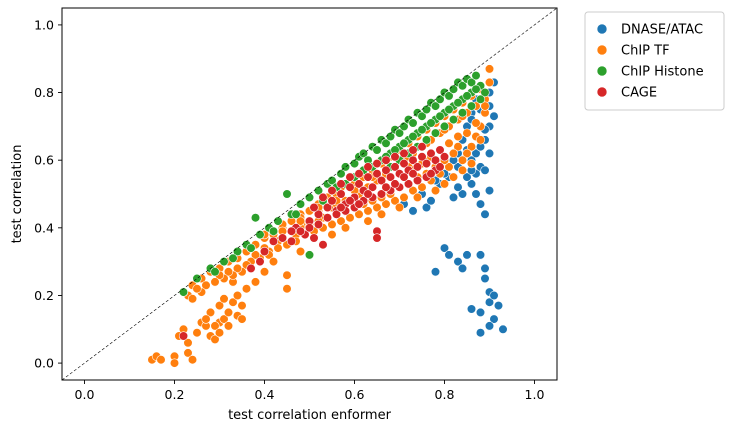  Describe the element at coordinates (355, 394) in the screenshot. I see `x-tick-label: 0.6` at that location.